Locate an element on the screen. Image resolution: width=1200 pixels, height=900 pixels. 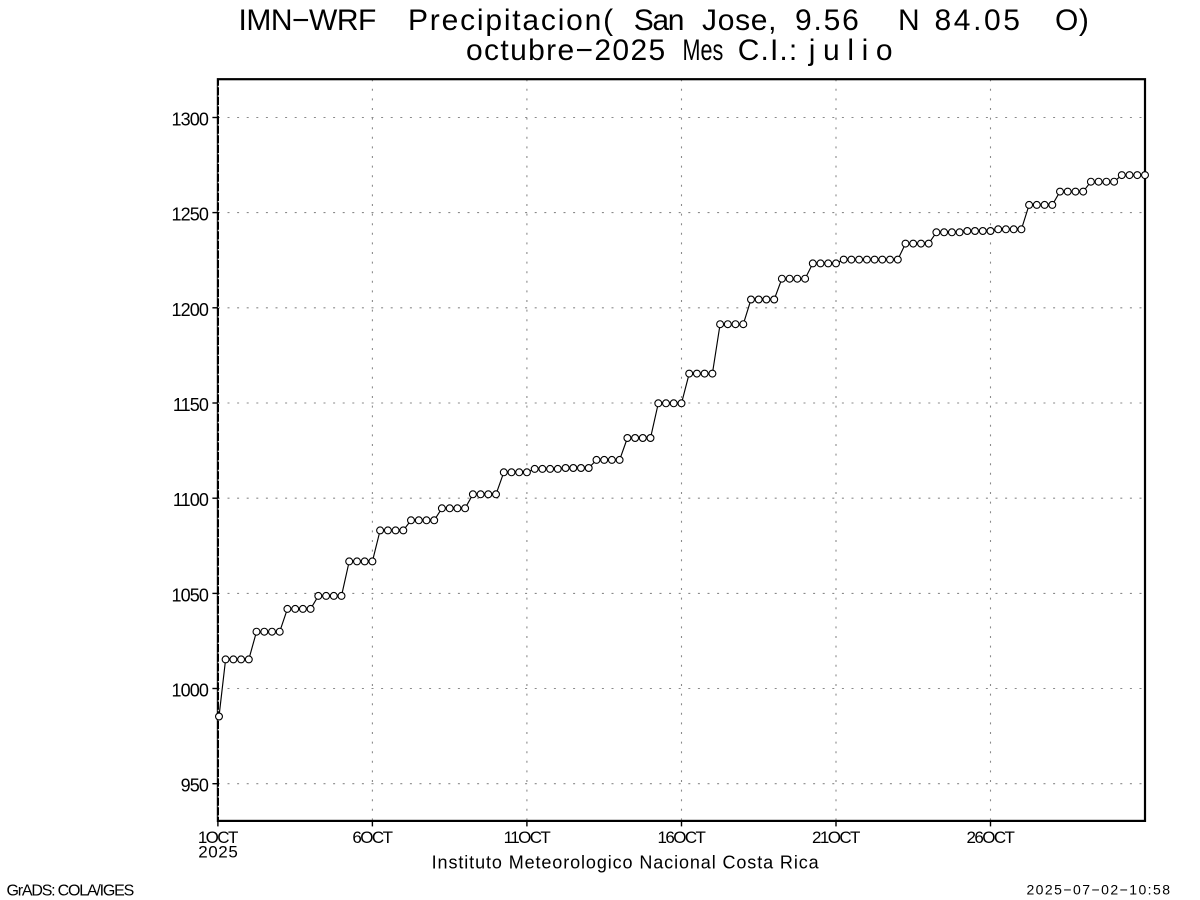
svg-text: 11OCT is located at coordinates (527, 837).